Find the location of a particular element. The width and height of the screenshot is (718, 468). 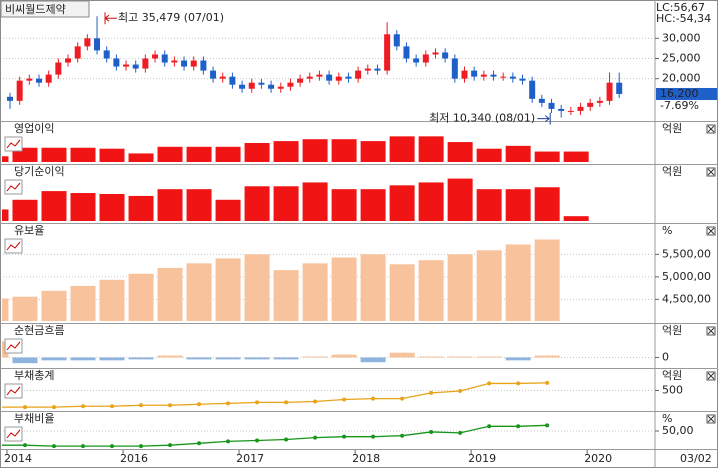

high-label: 최고 35,479 (07/01) is located at coordinates (171, 17).